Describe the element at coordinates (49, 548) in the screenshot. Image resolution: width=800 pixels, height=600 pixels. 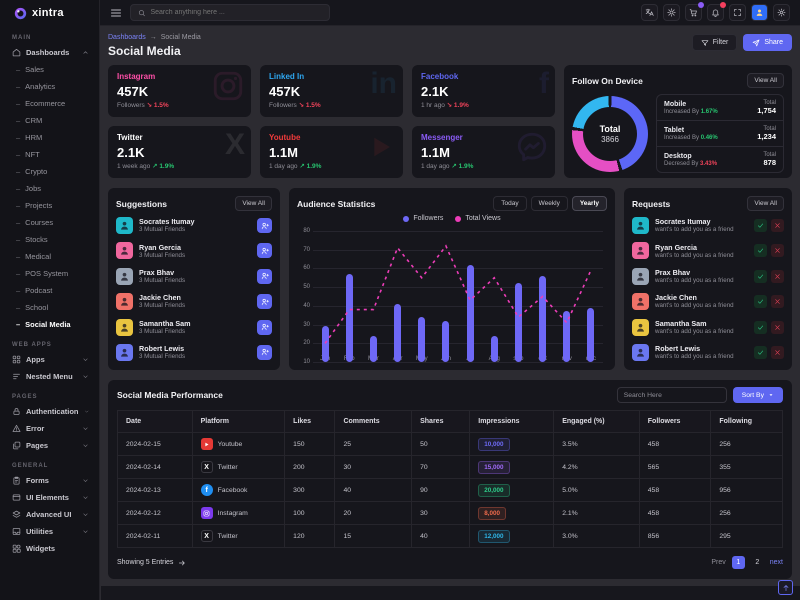
I see `sidebar-item-widgets: Widgets` at that location.